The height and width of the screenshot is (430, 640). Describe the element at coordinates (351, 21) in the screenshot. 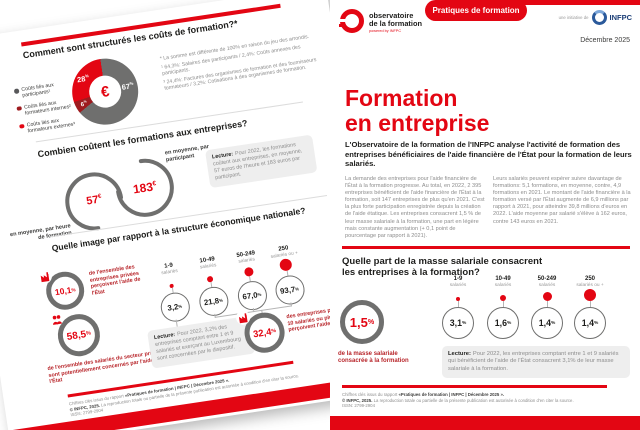

I see `observatoire-logo-icon` at that location.